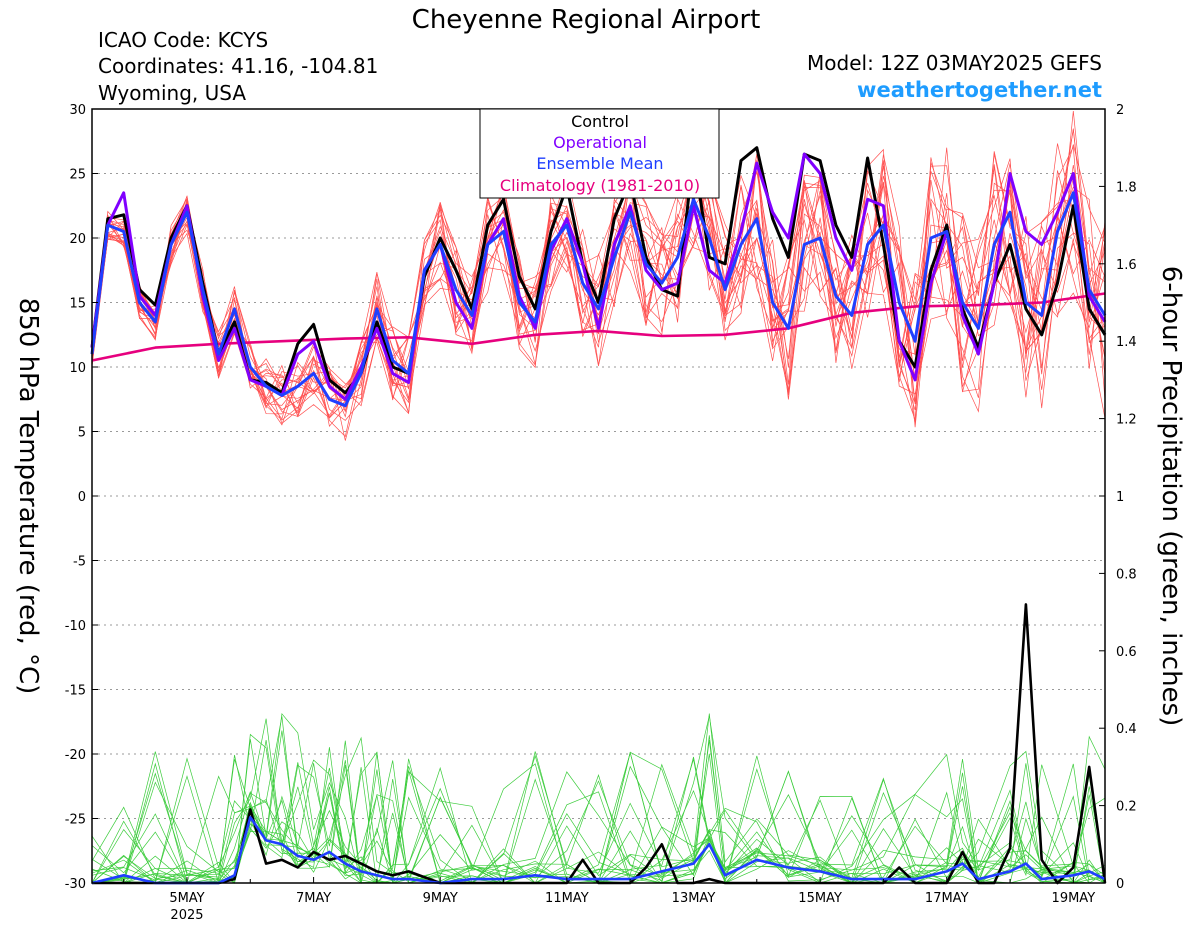 Image resolution: width=1200 pixels, height=927 pixels. Describe the element at coordinates (600, 142) in the screenshot. I see `legend-operational: Operational` at that location.